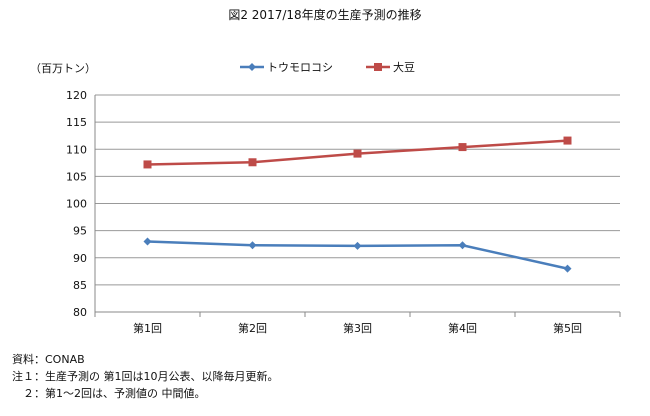 The width and height of the screenshot is (650, 416). I want to click on note-1: 注１：生産予測の 第1回は10月公表、以降毎月更新。, so click(145, 376).